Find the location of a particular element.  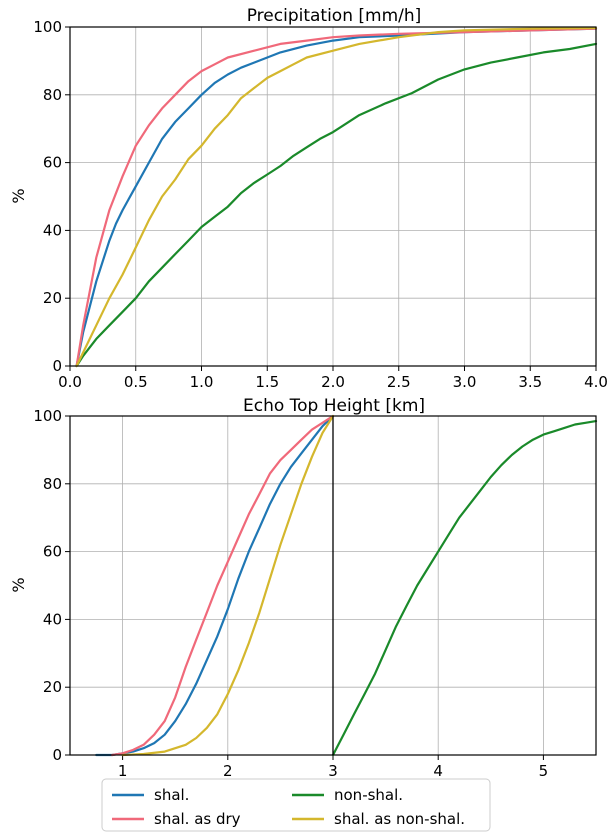

top-xtick-label: 3.0 is located at coordinates (465, 382).